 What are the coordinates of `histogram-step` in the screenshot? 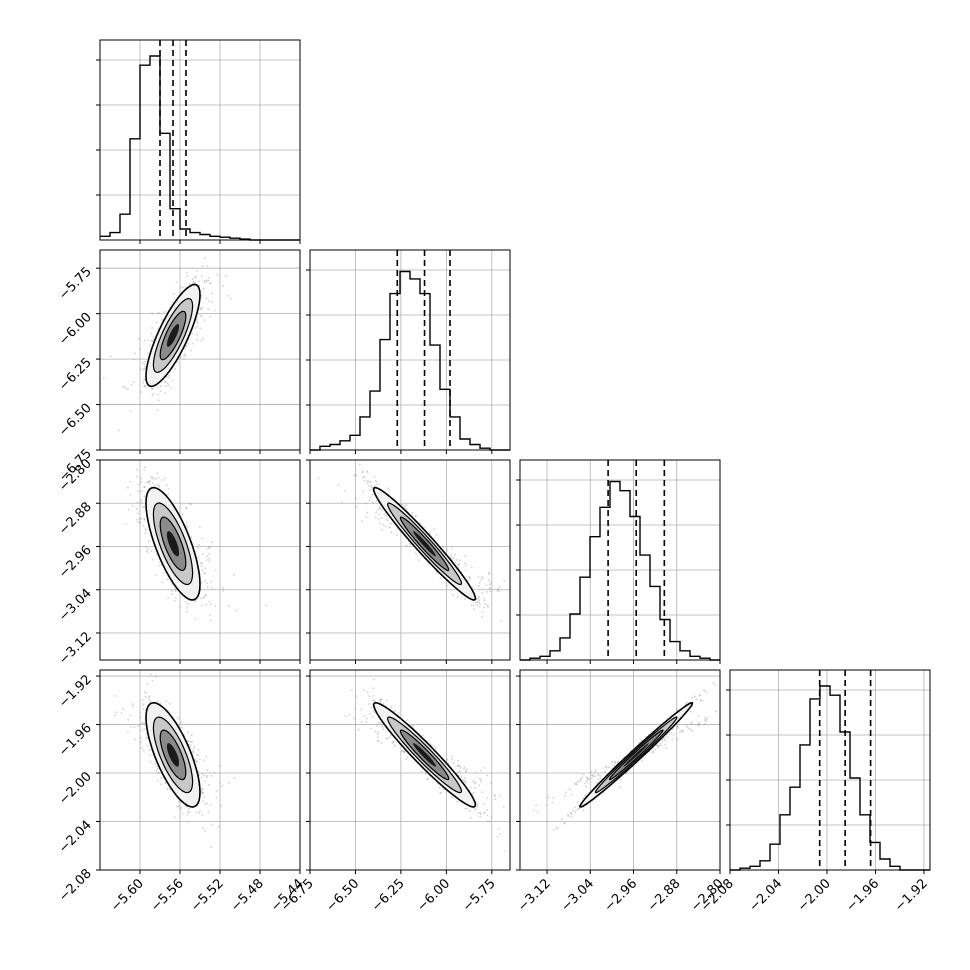 It's located at (620, 570).